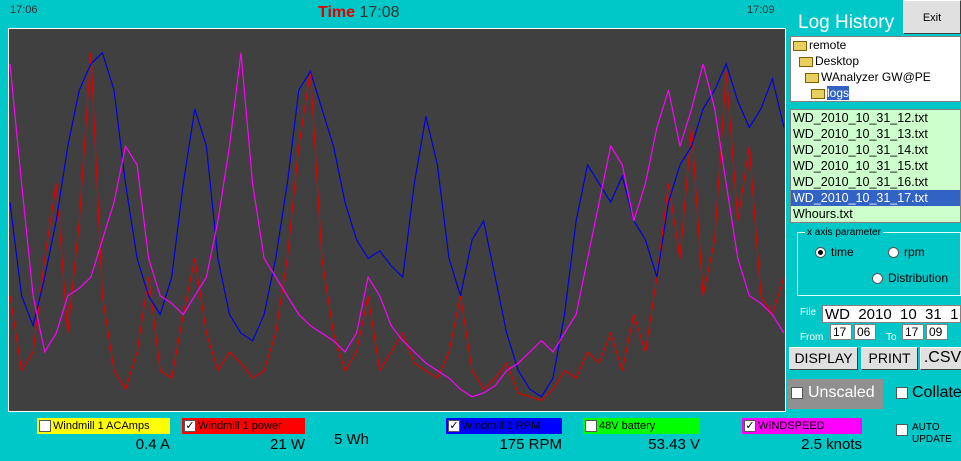  Describe the element at coordinates (24, 10) in the screenshot. I see `time-start: 17:06` at that location.